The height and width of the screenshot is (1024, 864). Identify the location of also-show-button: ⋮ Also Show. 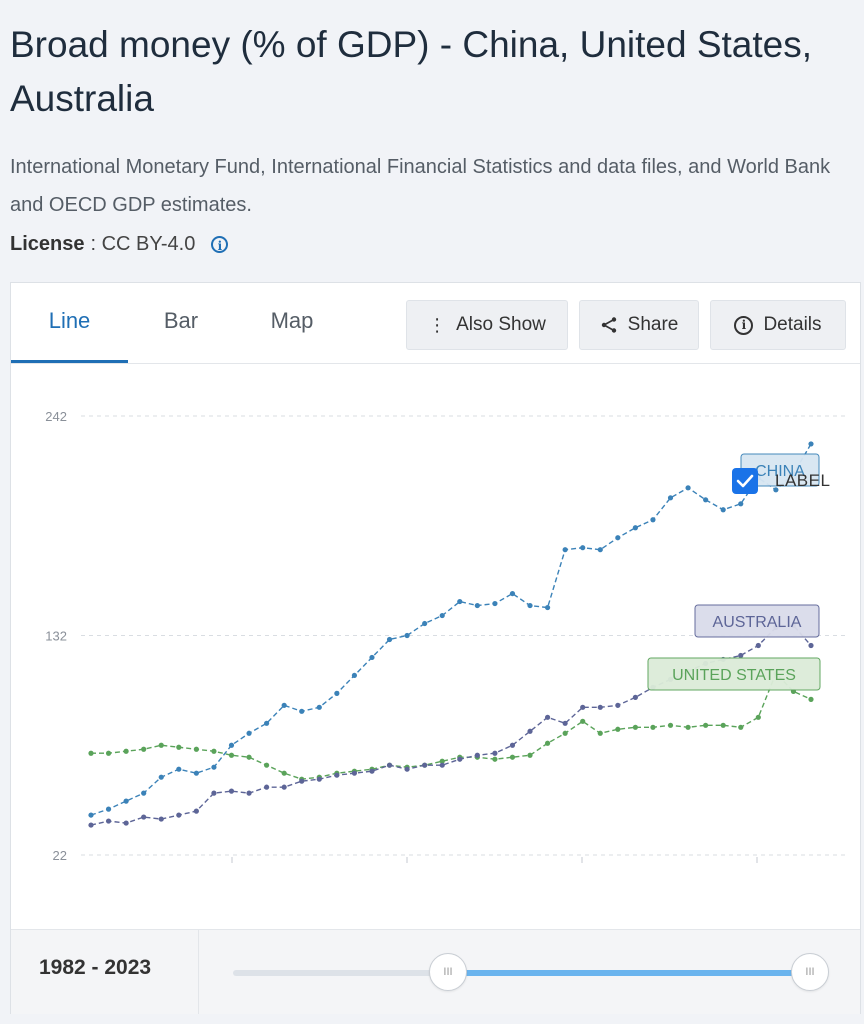
(487, 325).